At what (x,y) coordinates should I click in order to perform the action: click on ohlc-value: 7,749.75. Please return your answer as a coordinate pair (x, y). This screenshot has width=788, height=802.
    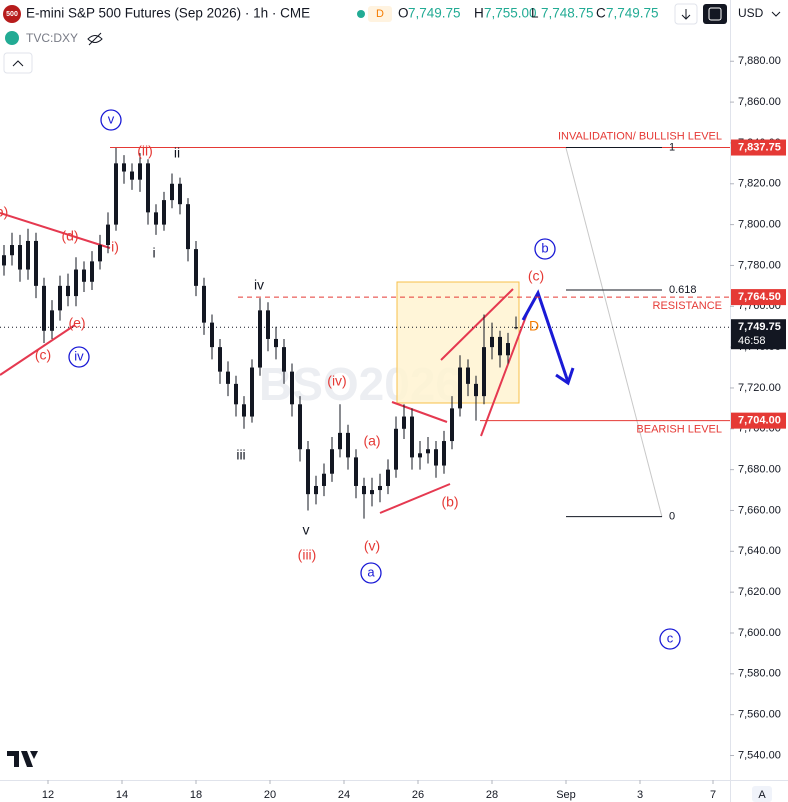
    Looking at the image, I should click on (434, 13).